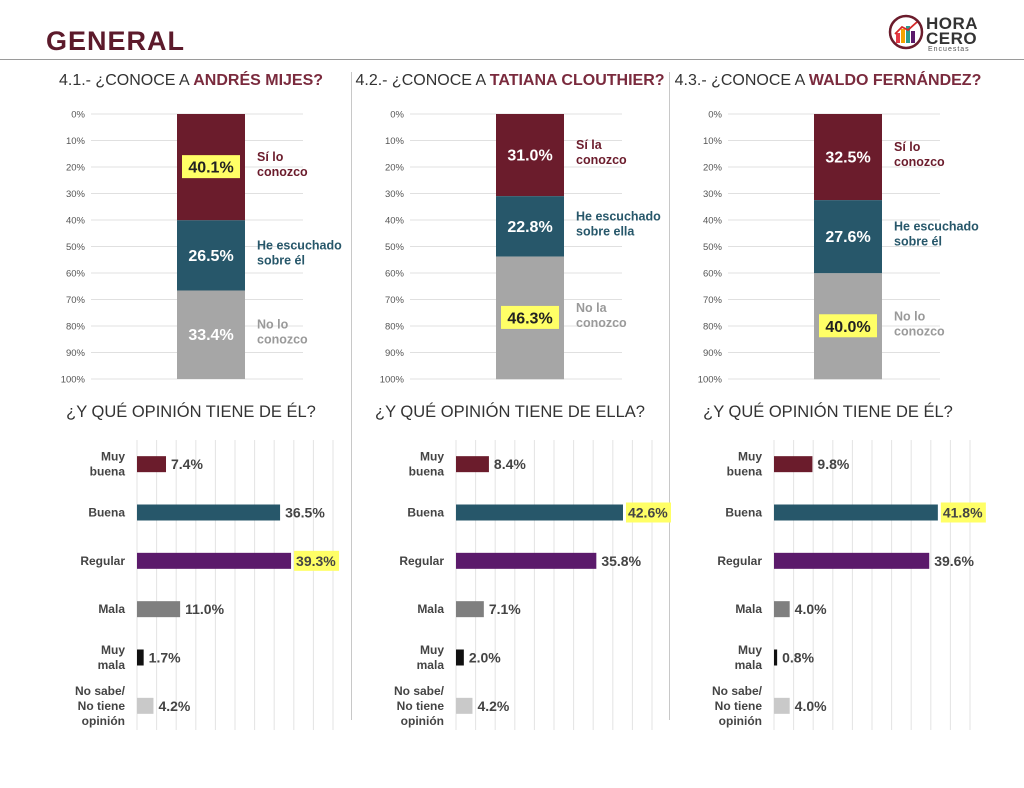 This screenshot has height=788, width=1024. Describe the element at coordinates (577, 80) in the screenshot. I see `candidate-name: TATIANA CLOUTHIER?` at that location.